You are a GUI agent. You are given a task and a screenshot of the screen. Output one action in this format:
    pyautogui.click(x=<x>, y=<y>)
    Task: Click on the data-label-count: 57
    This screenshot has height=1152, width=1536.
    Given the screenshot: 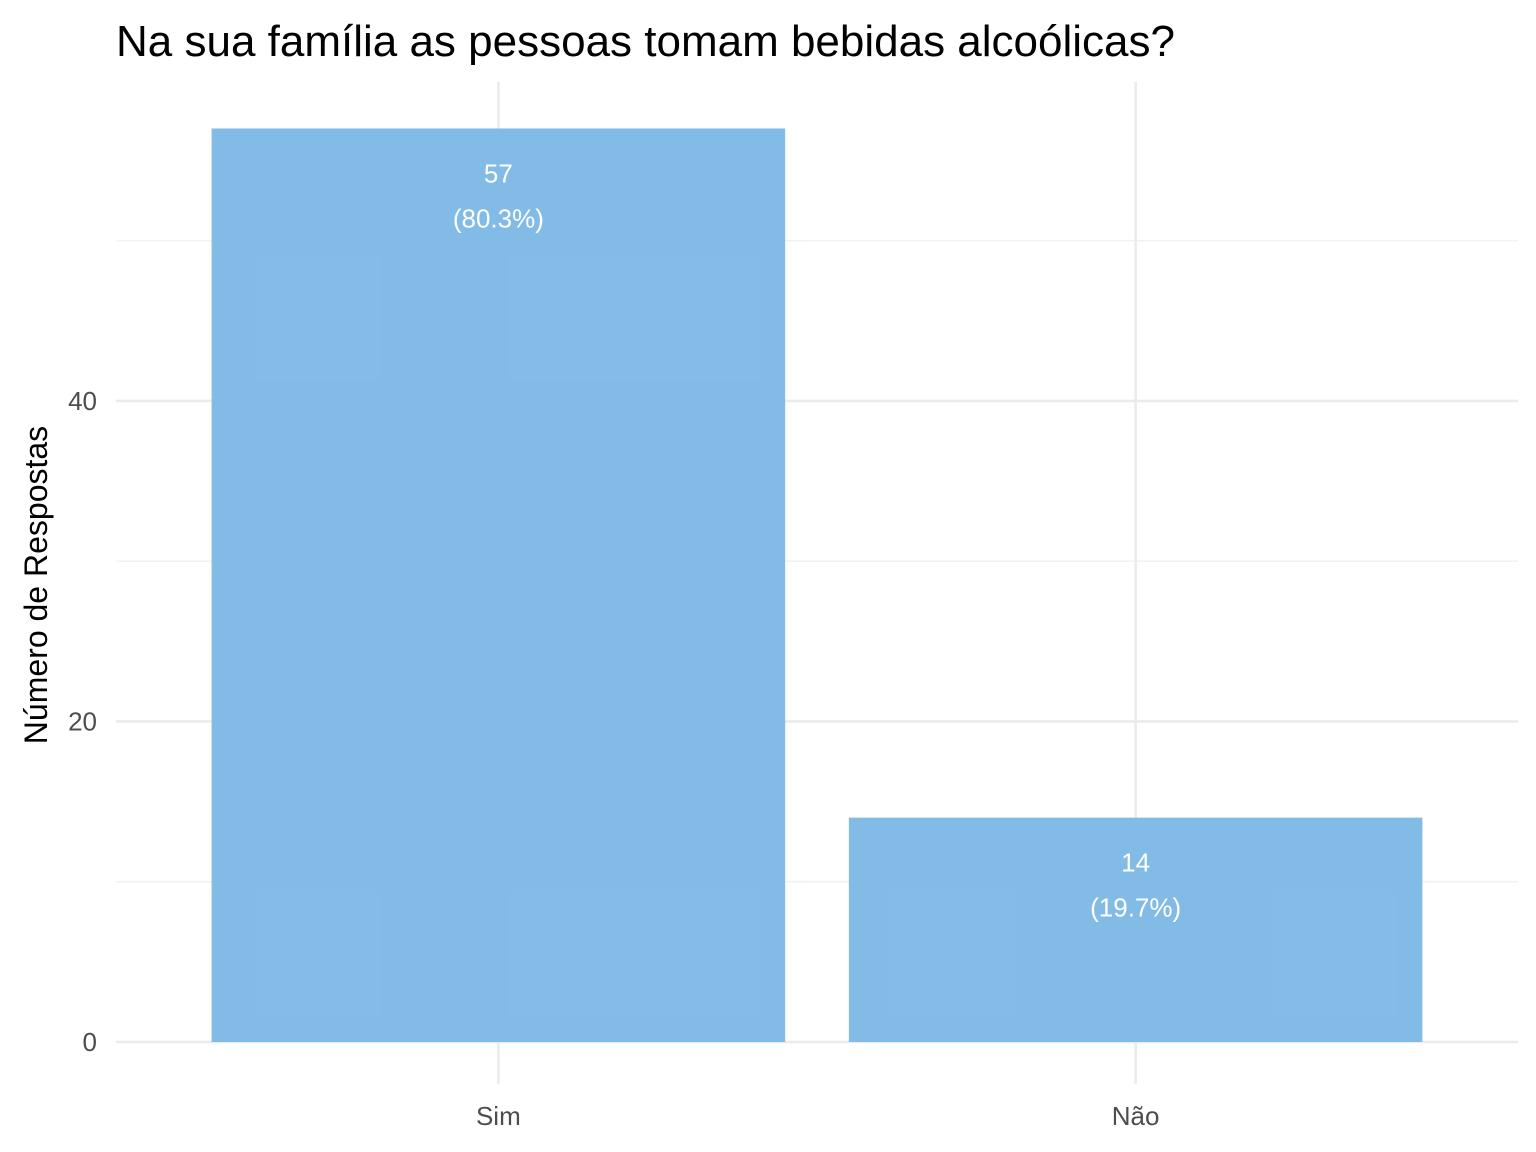 What is the action you would take?
    pyautogui.click(x=498, y=173)
    